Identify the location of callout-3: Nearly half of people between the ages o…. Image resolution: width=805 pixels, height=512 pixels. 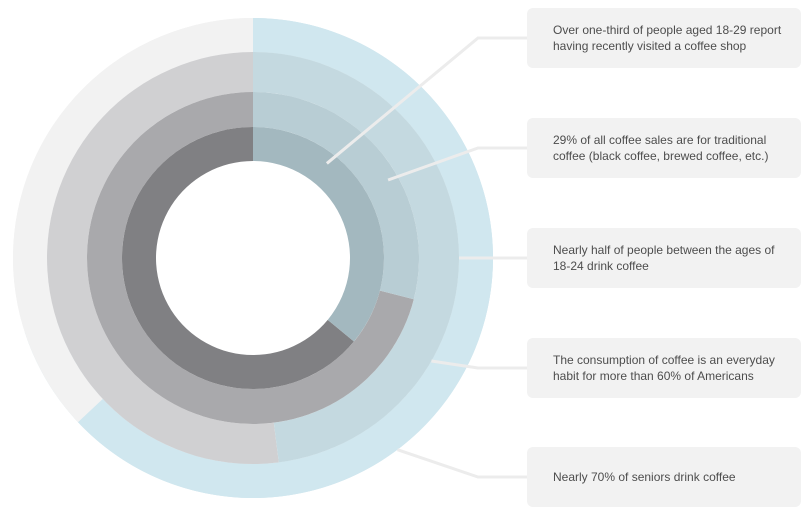
(664, 258).